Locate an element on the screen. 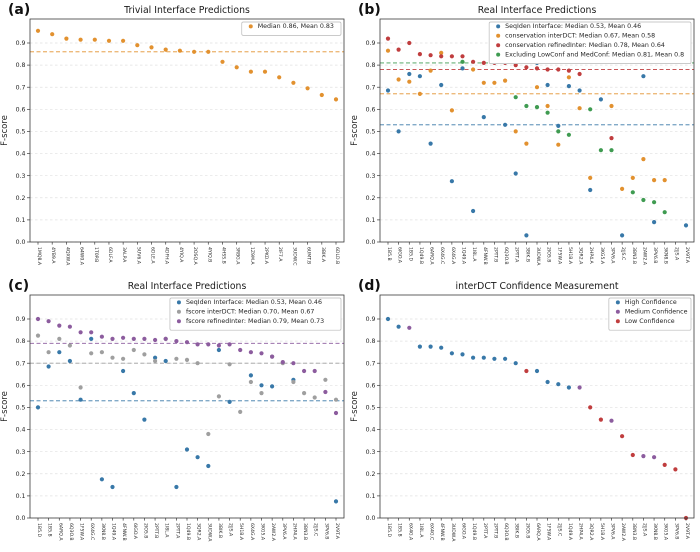  x-tick-label: 4FNW.B is located at coordinates (124, 532).